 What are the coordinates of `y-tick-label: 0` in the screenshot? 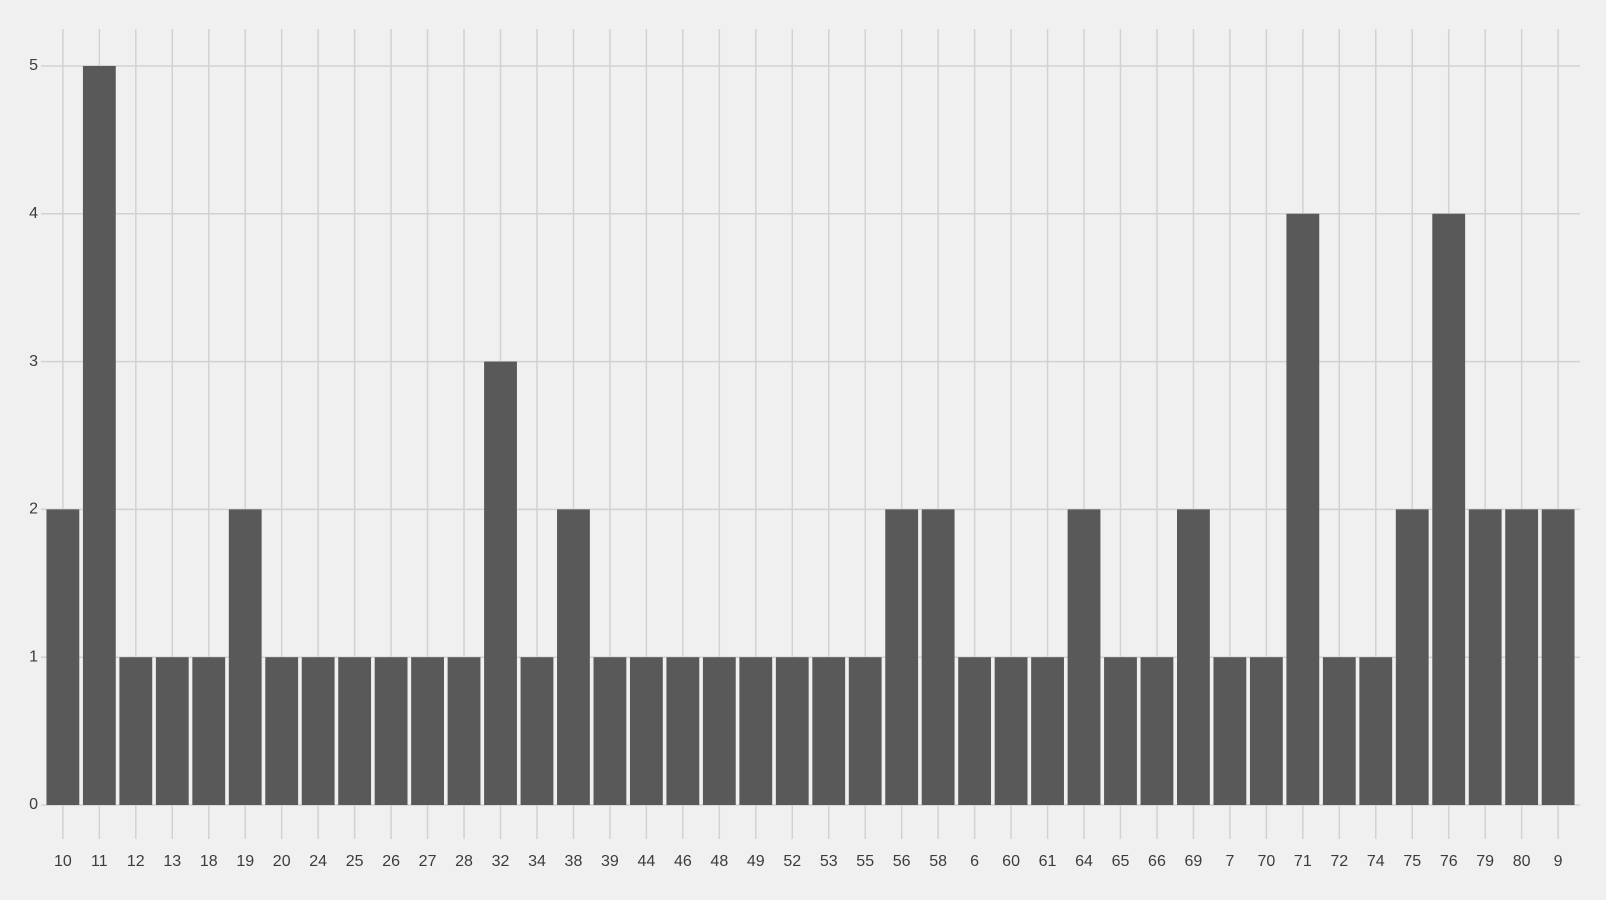 It's located at (33, 804).